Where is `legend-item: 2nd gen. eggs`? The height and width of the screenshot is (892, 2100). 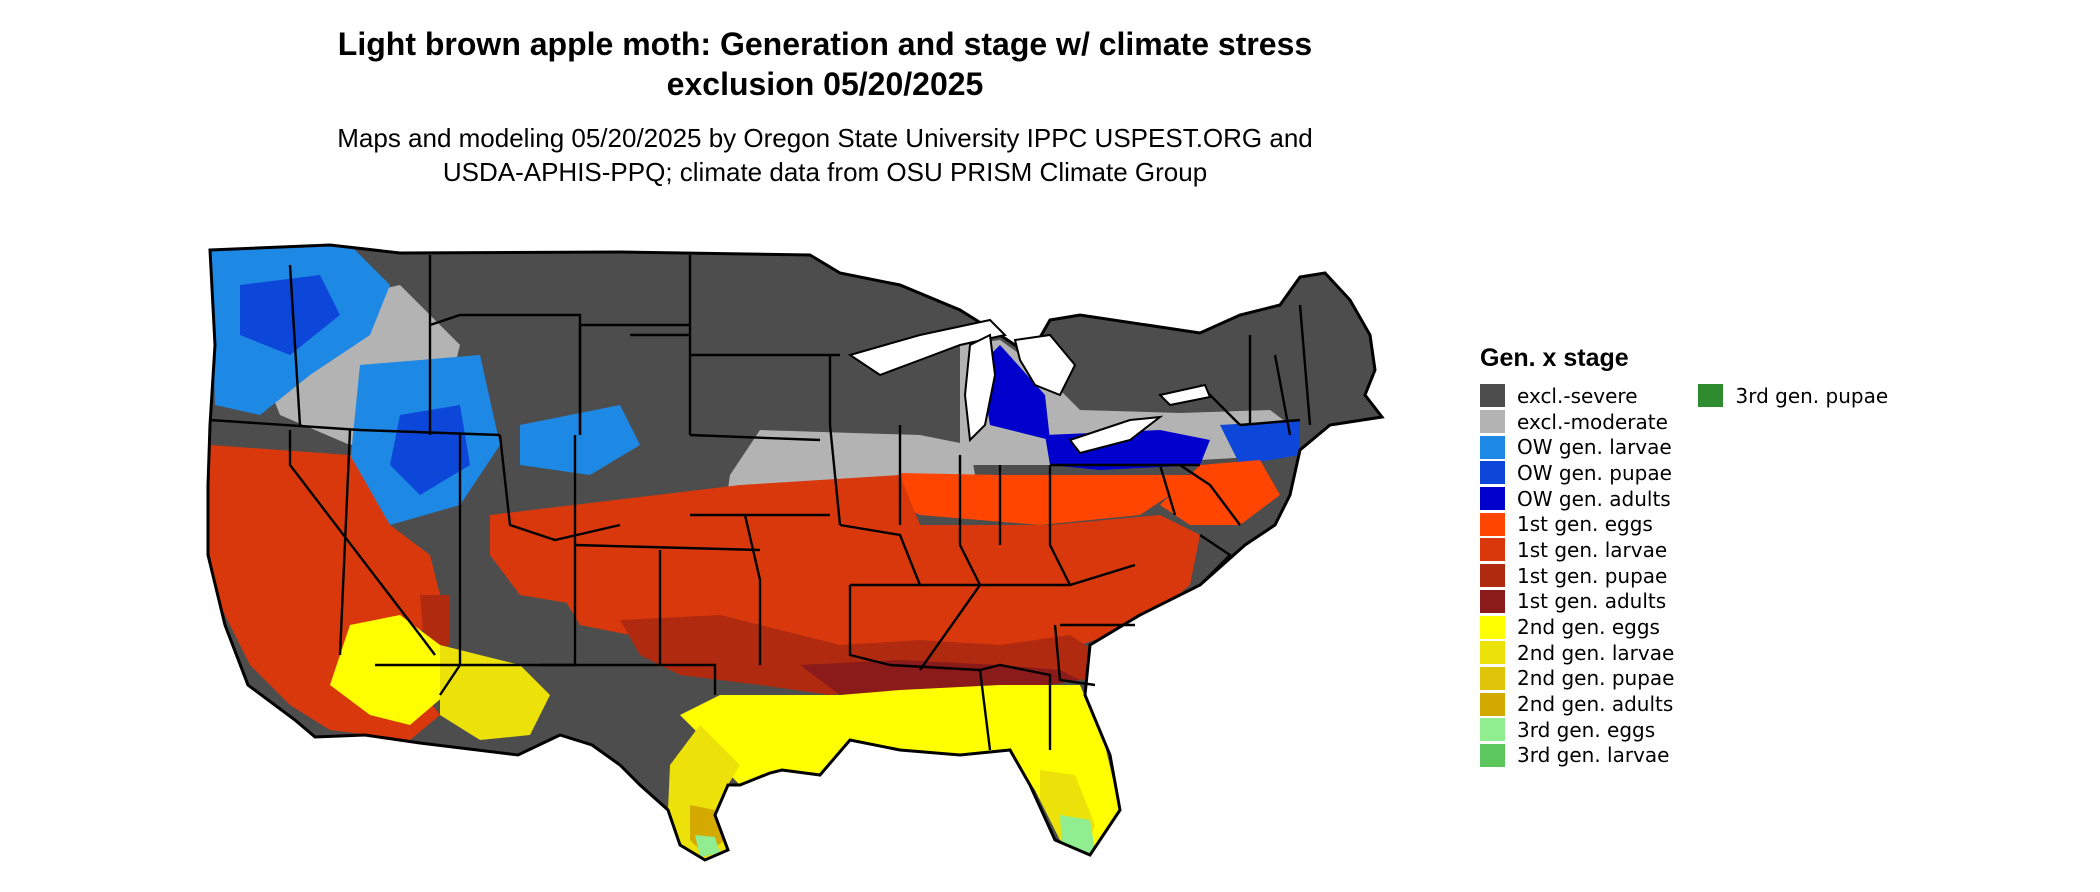
legend-item: 2nd gen. eggs is located at coordinates (1577, 627).